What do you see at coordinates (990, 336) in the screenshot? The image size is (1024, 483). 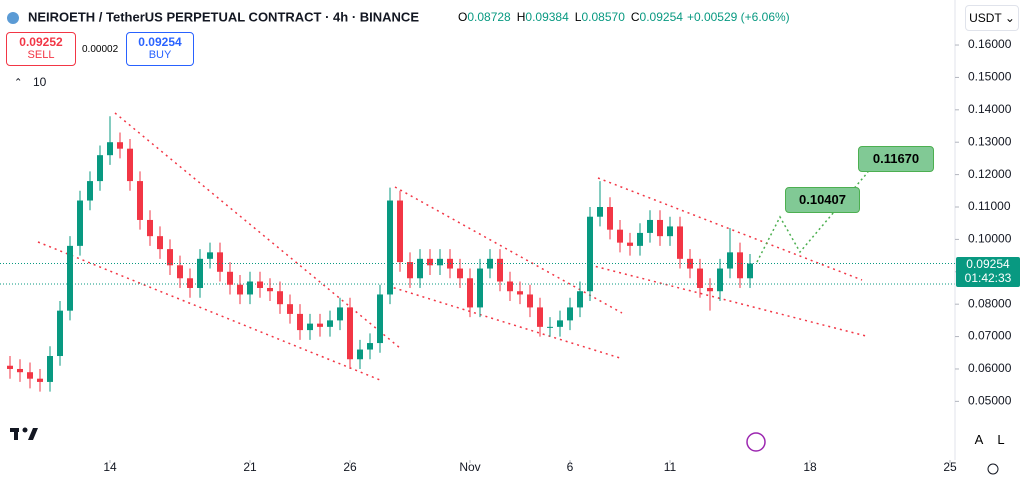 I see `y-tick-label: 0.07000` at bounding box center [990, 336].